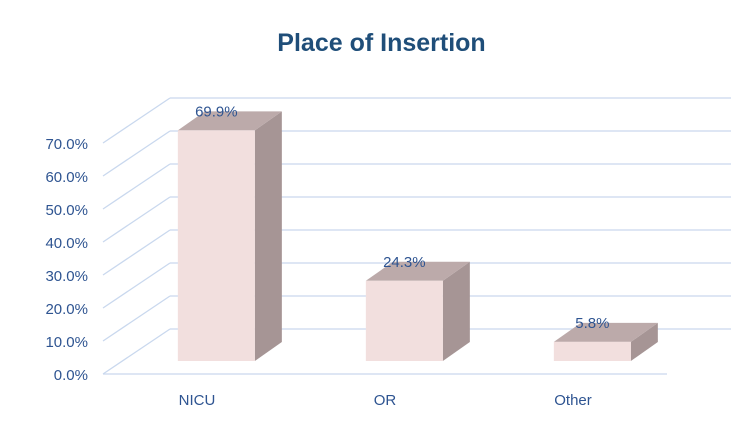 The image size is (745, 433). Describe the element at coordinates (381, 43) in the screenshot. I see `chart-title: Place of Insertion` at that location.